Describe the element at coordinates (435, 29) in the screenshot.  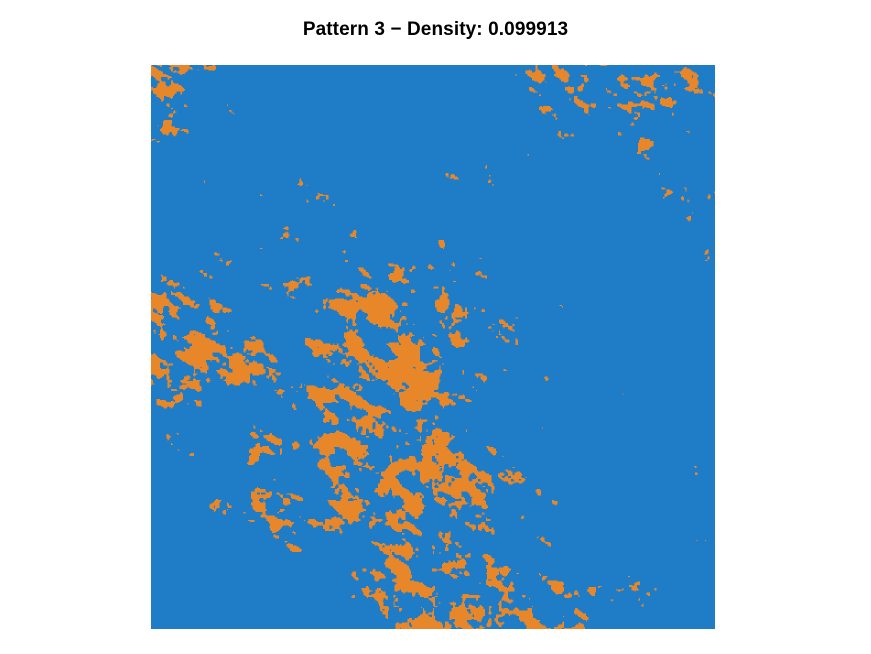
I see `chart-title: Pattern 3 − Density: 0.099913` at that location.